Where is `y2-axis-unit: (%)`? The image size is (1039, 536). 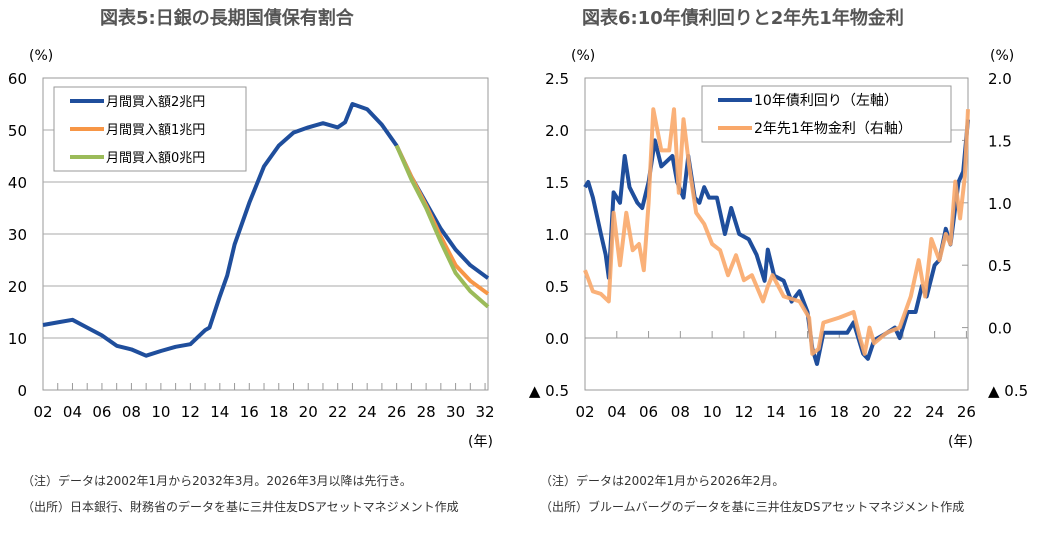 y2-axis-unit: (%) is located at coordinates (1002, 56).